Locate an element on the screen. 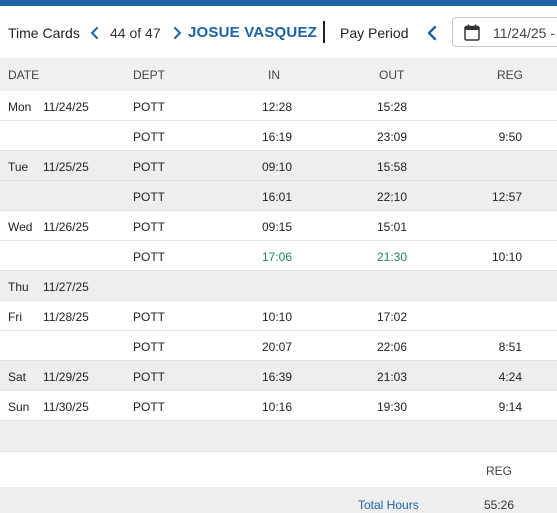 This screenshot has height=513, width=557. row-date: 11/30/25 is located at coordinates (66, 407).